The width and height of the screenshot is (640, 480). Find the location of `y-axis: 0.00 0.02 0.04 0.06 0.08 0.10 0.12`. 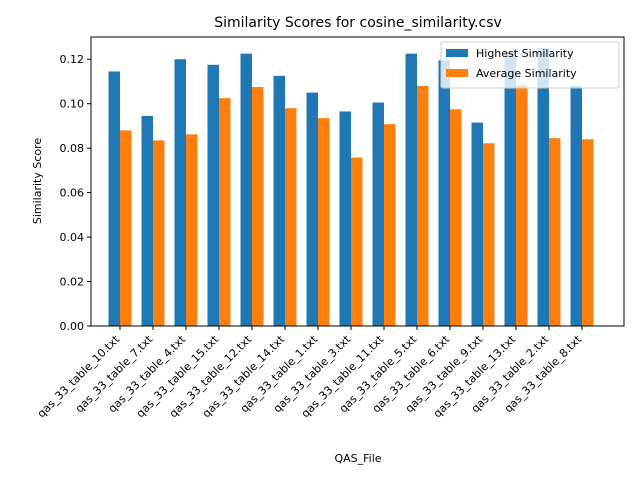

y-axis: 0.00 0.02 0.04 0.06 0.08 0.10 0.12 is located at coordinates (75, 193).